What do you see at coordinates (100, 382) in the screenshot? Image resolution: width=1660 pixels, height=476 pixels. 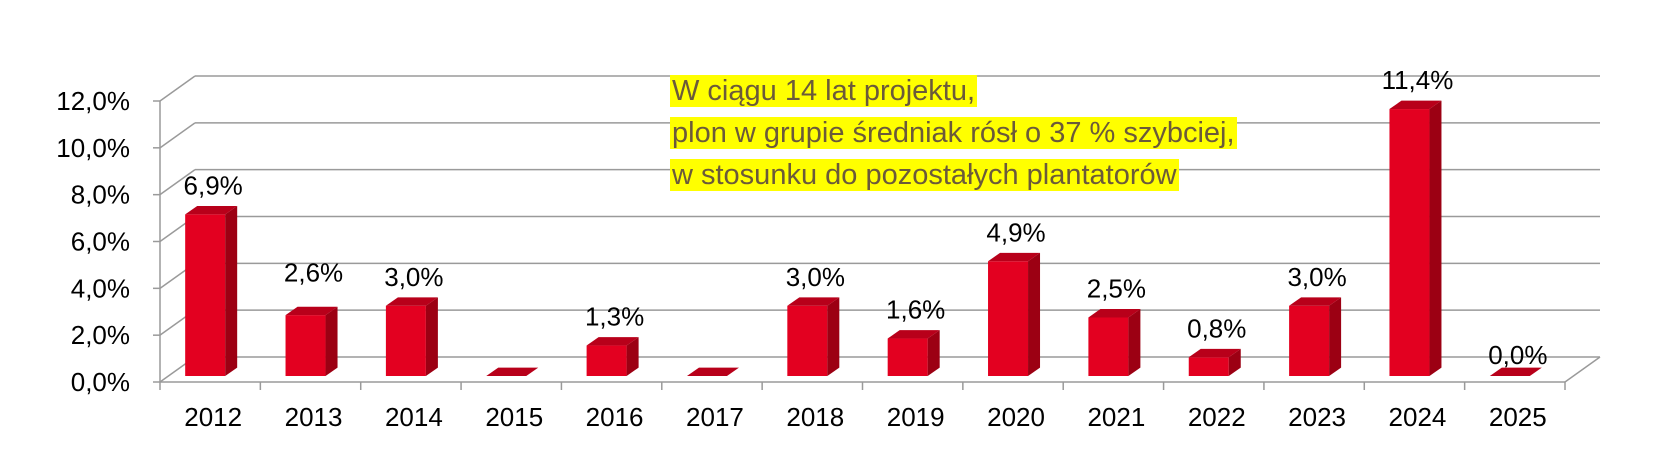 I see `y-tick-label: 0,0%` at bounding box center [100, 382].